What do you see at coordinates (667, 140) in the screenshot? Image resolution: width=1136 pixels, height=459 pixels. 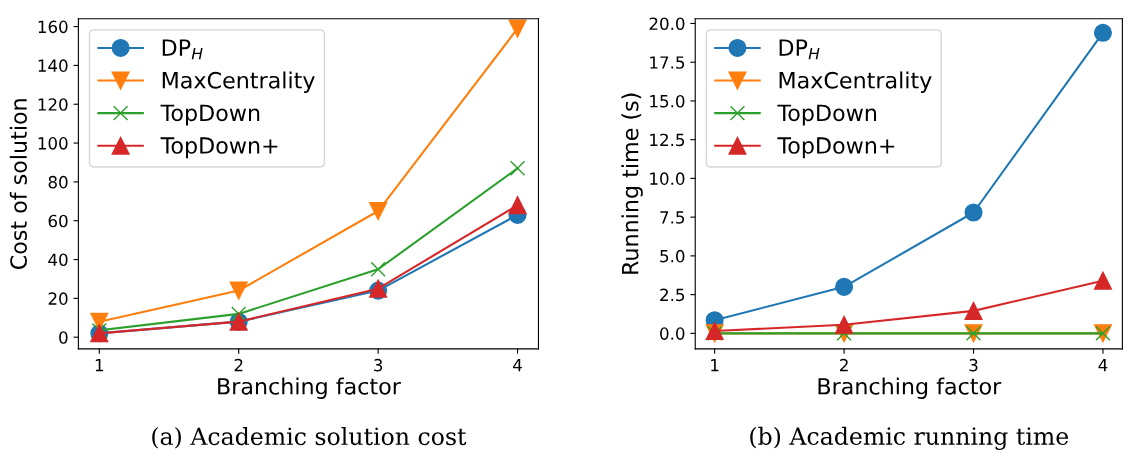 I see `y-tick-label: 12.5` at bounding box center [667, 140].